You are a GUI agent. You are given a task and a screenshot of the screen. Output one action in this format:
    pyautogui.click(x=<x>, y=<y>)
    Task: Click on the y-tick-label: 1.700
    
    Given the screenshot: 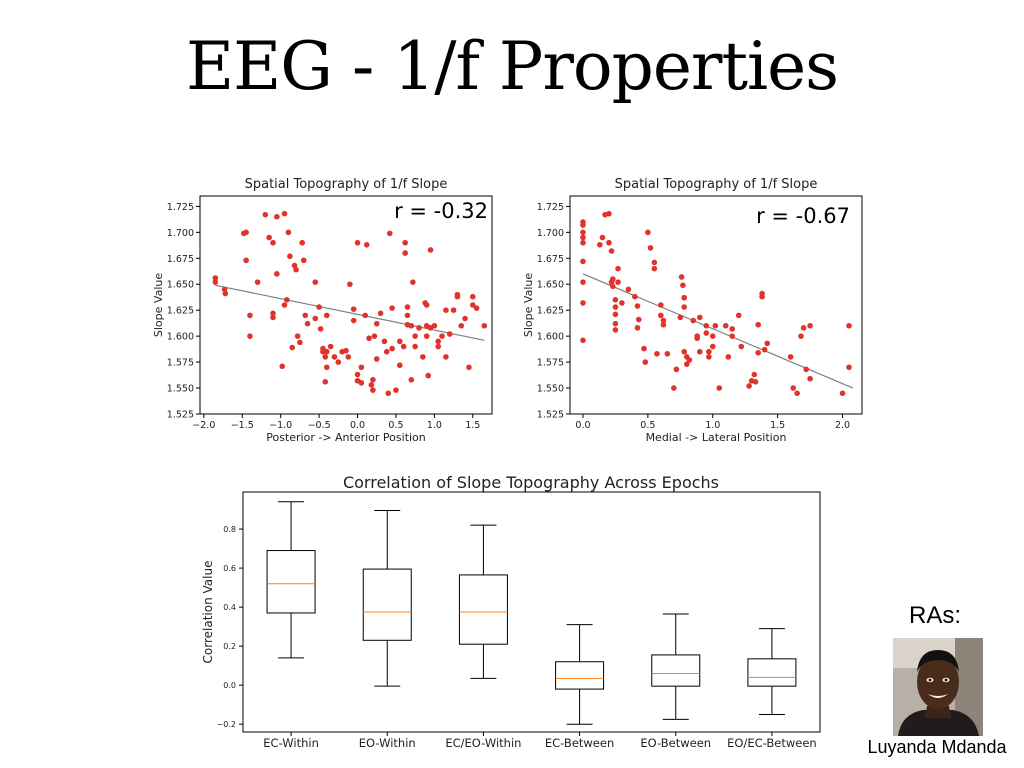 What is the action you would take?
    pyautogui.click(x=550, y=233)
    